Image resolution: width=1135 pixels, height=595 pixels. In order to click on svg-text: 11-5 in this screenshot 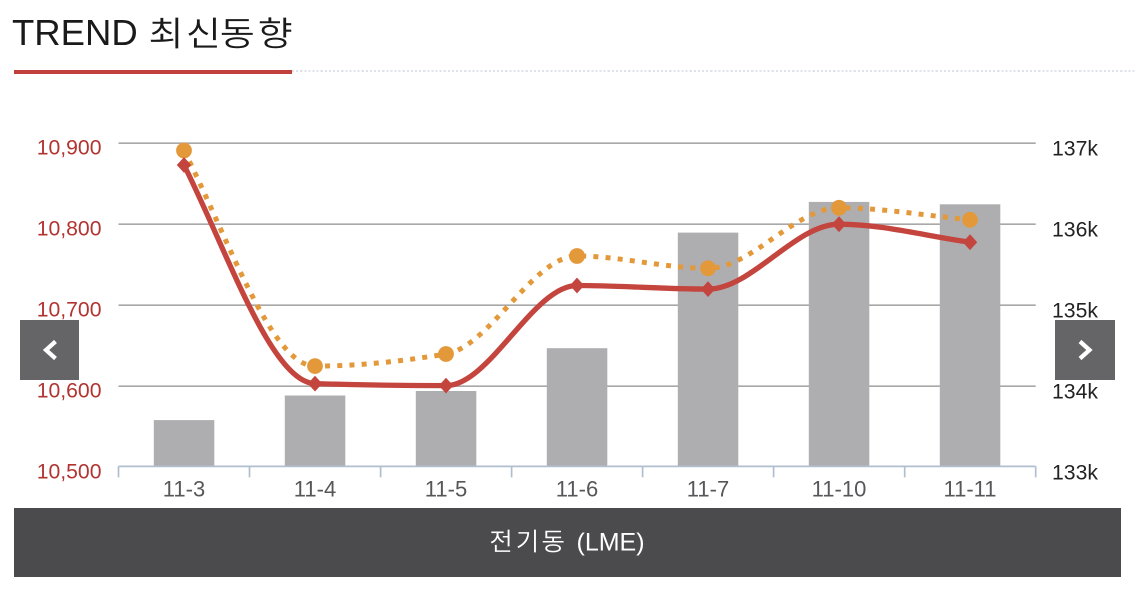, I will do `click(446, 488)`.